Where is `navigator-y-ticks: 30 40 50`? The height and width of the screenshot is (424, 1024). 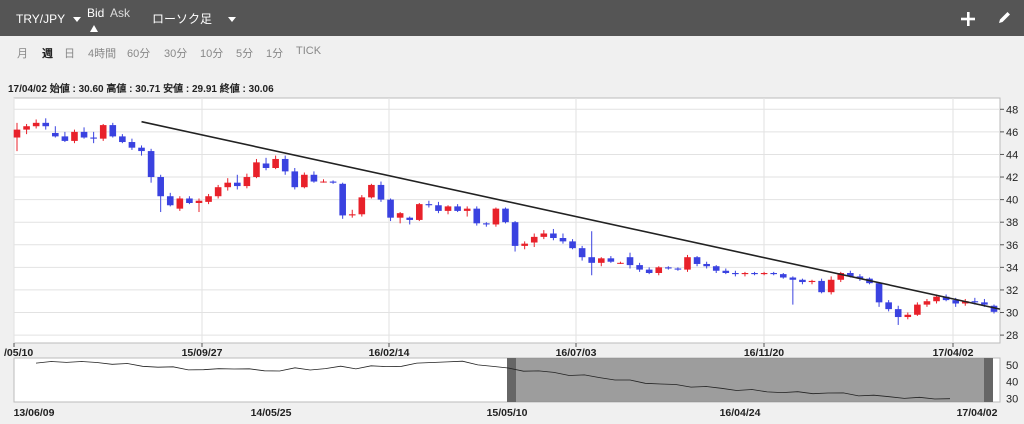 navigator-y-ticks: 30 40 50 is located at coordinates (1012, 383).